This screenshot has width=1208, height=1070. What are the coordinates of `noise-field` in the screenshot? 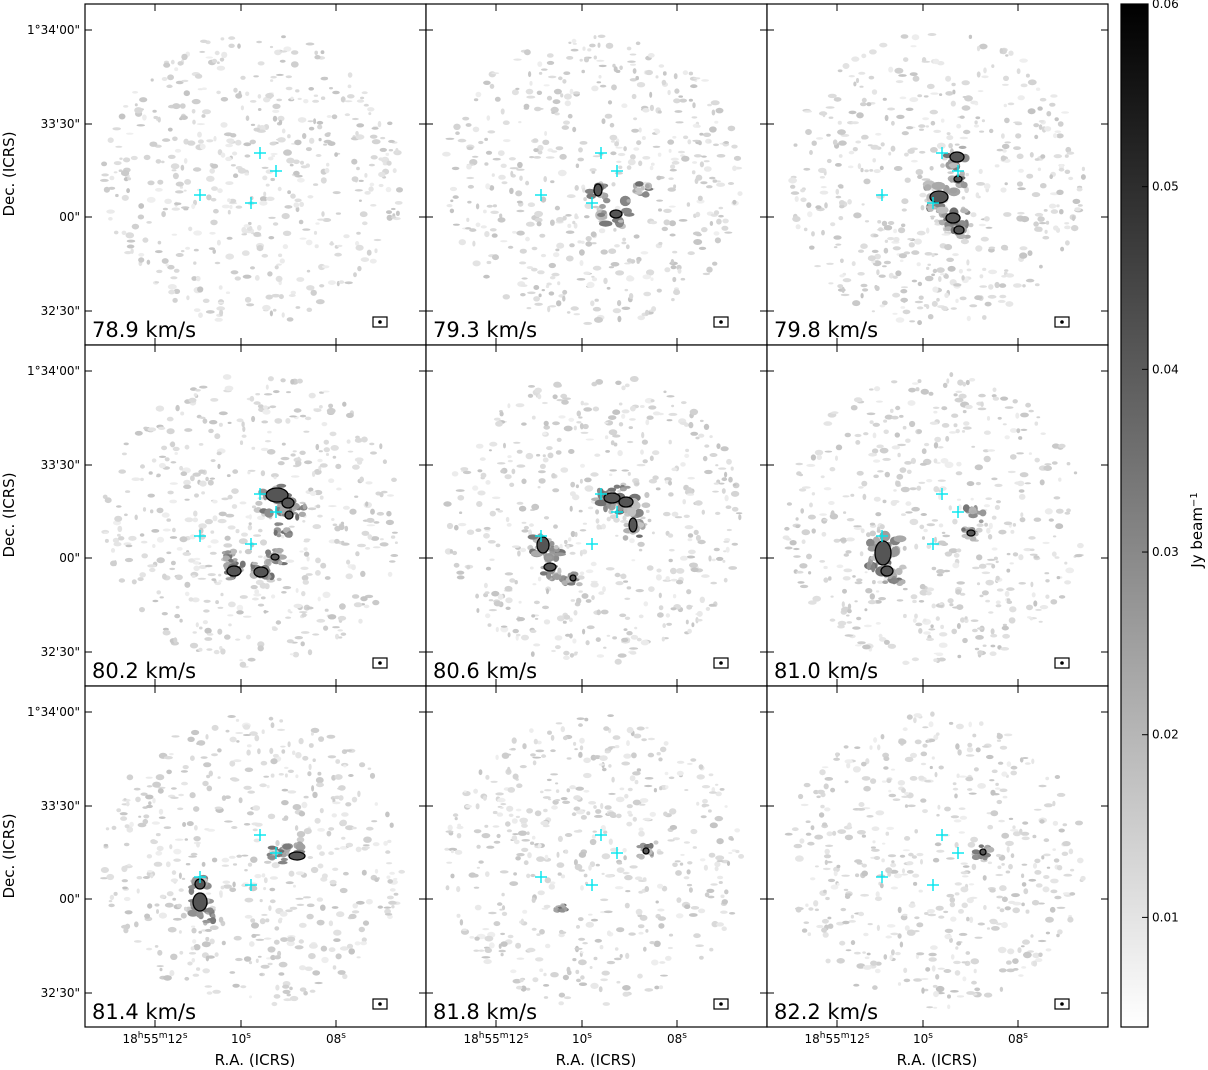 It's located at (592, 179).